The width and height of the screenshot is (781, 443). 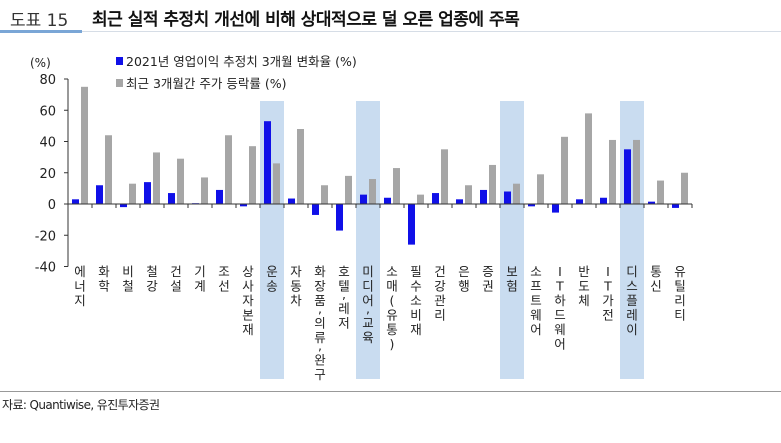 What do you see at coordinates (128, 286) in the screenshot?
I see `label-char: 철` at bounding box center [128, 286].